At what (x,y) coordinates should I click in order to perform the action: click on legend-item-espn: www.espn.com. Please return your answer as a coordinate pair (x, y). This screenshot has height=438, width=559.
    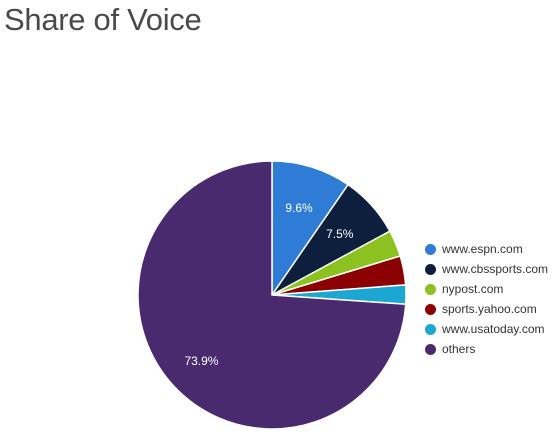
    Looking at the image, I should click on (486, 249).